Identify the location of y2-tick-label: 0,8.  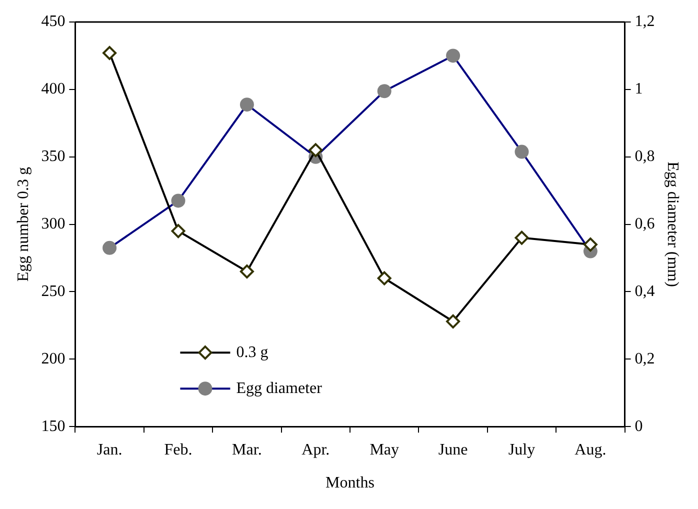
(644, 157).